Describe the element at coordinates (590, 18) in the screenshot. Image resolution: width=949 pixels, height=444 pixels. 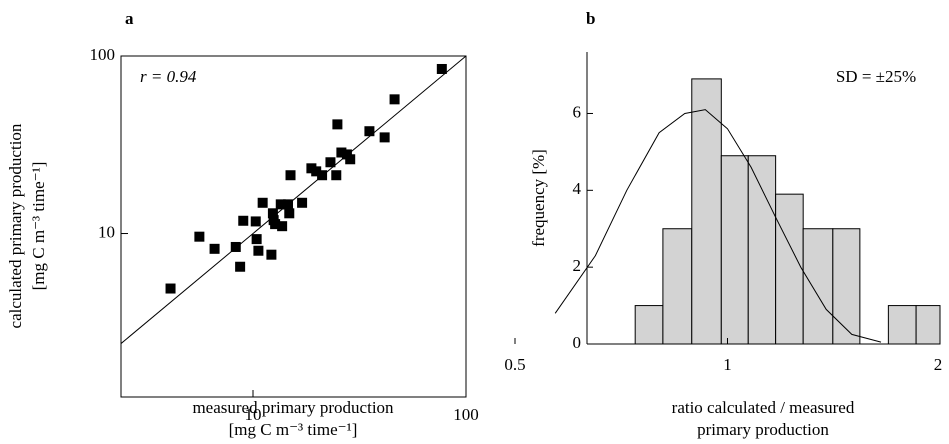
I see `panel-title: b` at that location.